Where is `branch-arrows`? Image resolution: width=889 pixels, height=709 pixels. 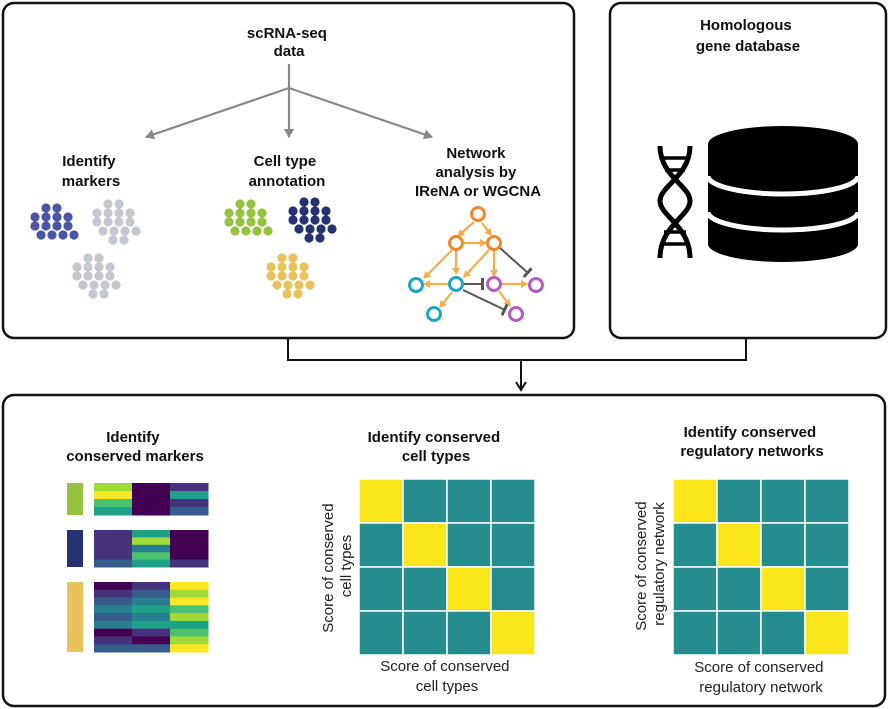 branch-arrows is located at coordinates (289, 102).